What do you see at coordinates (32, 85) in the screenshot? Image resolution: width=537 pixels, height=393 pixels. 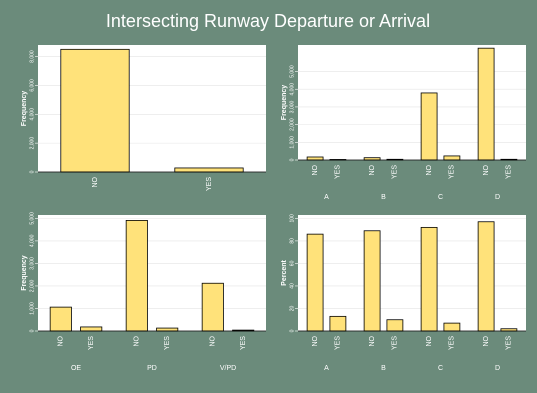 I see `y-tick-label: 6,000` at bounding box center [32, 85].